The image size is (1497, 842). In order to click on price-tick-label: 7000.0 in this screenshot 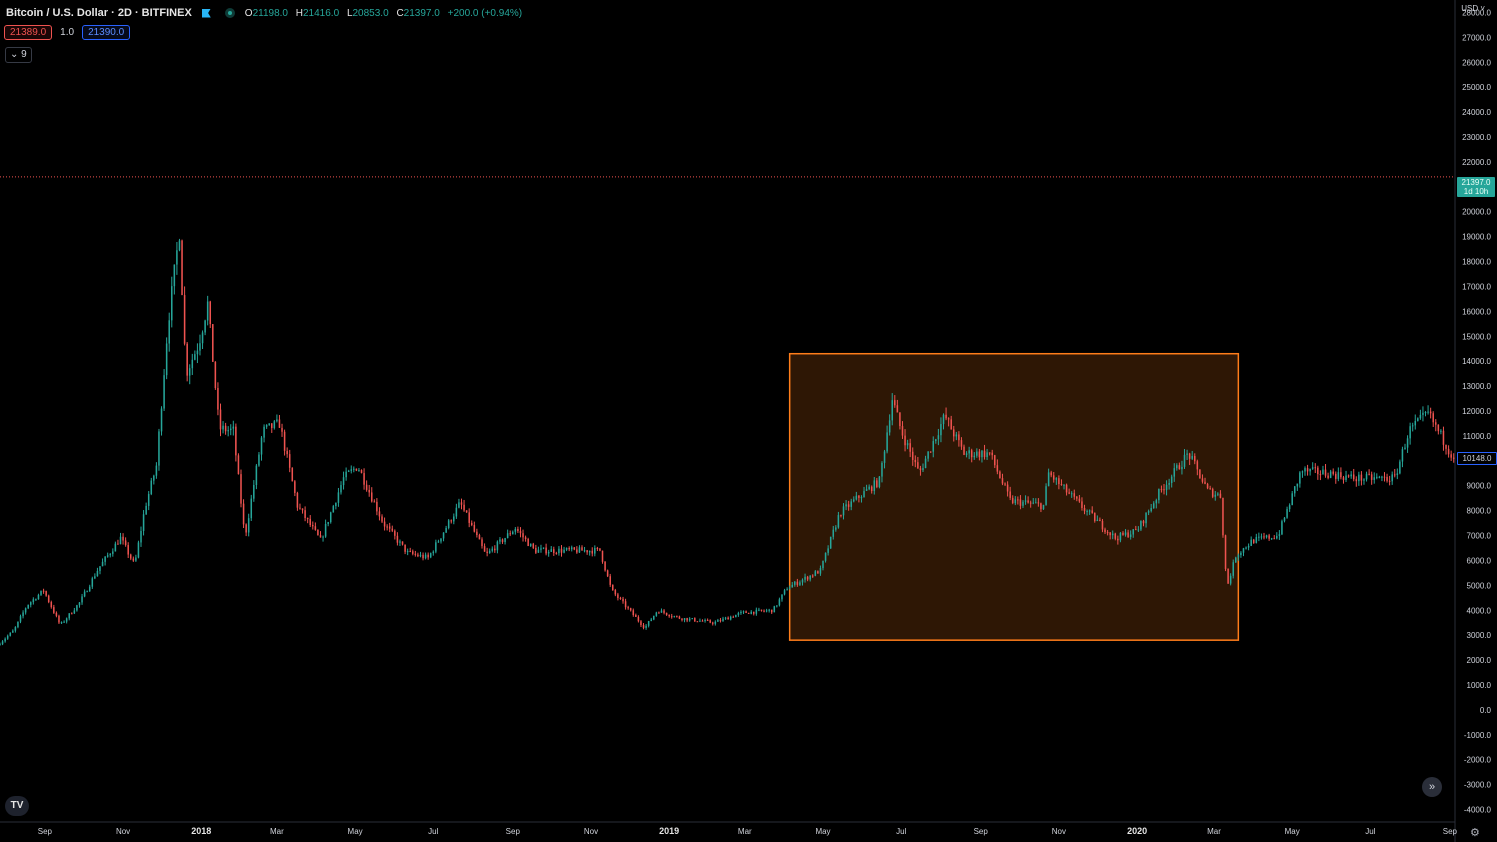, I will do `click(1479, 536)`.